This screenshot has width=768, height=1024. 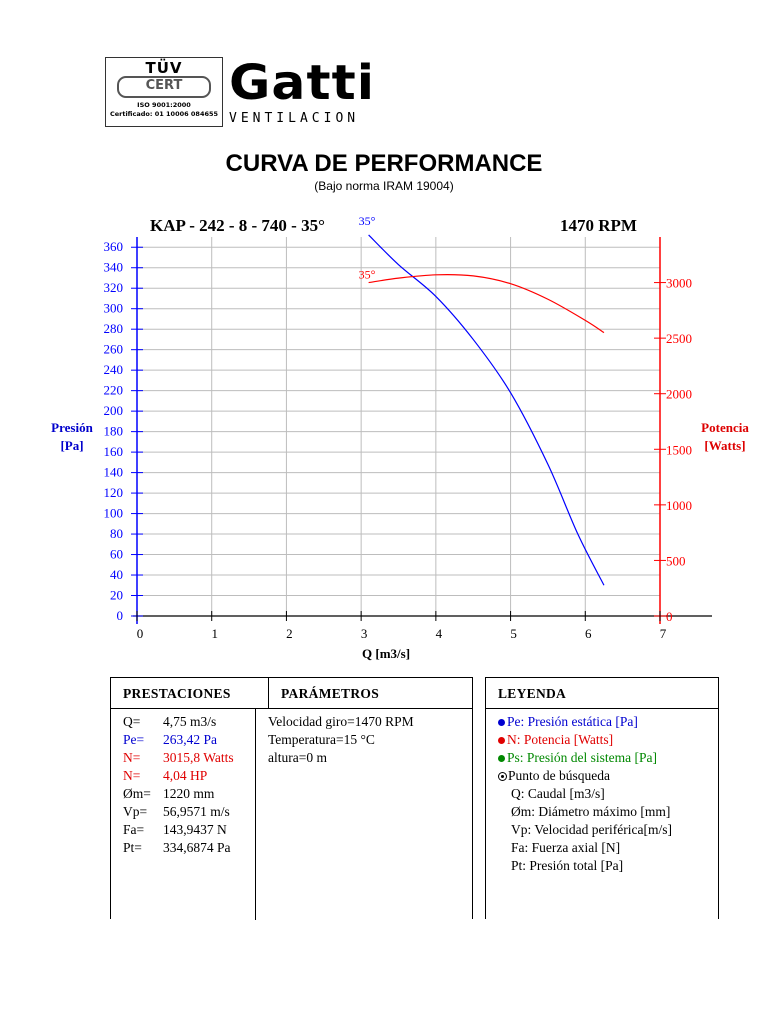 I want to click on y-left-tick-label: 60, so click(x=116, y=554).